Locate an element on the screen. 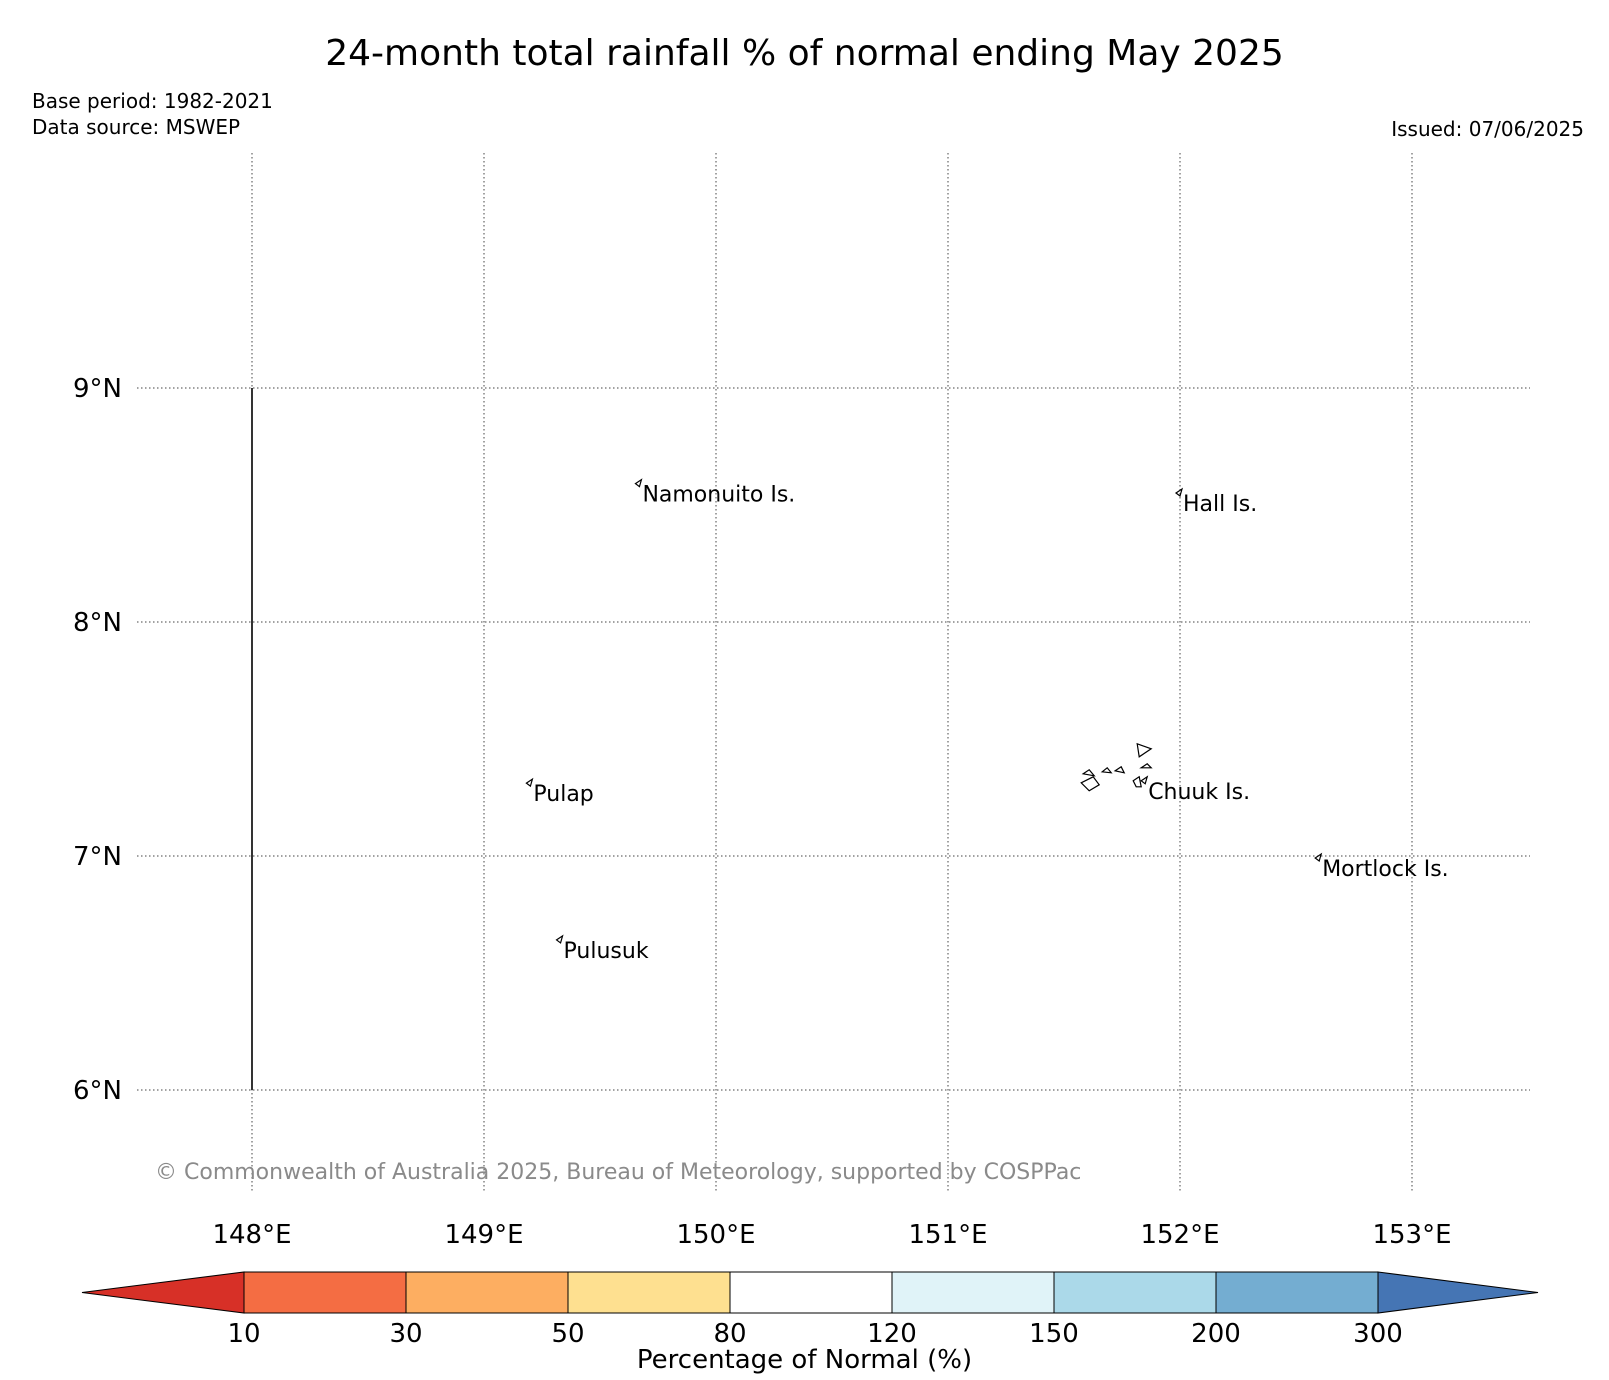  colorbar-tick-label: 150 is located at coordinates (1054, 1334).